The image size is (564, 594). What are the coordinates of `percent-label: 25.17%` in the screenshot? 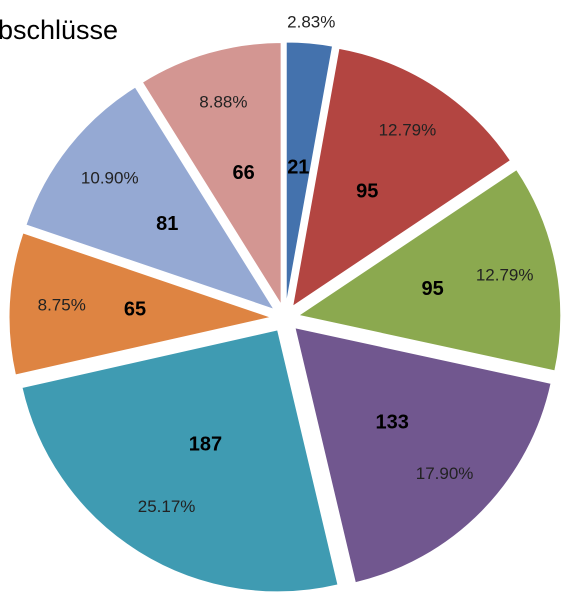 It's located at (167, 506).